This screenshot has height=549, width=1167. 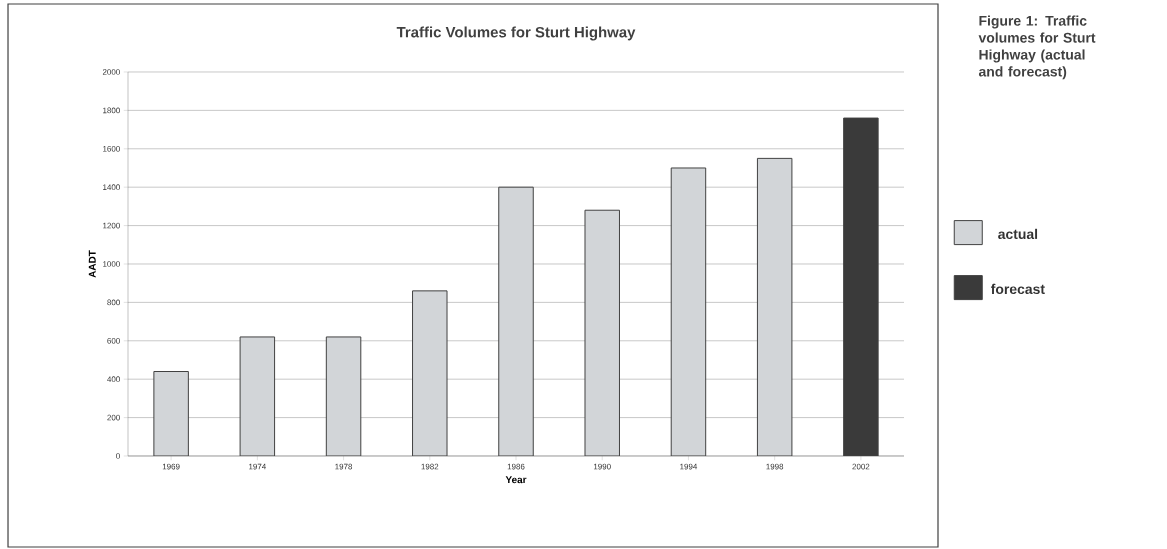 What do you see at coordinates (1017, 289) in the screenshot?
I see `legend-label: forecast` at bounding box center [1017, 289].